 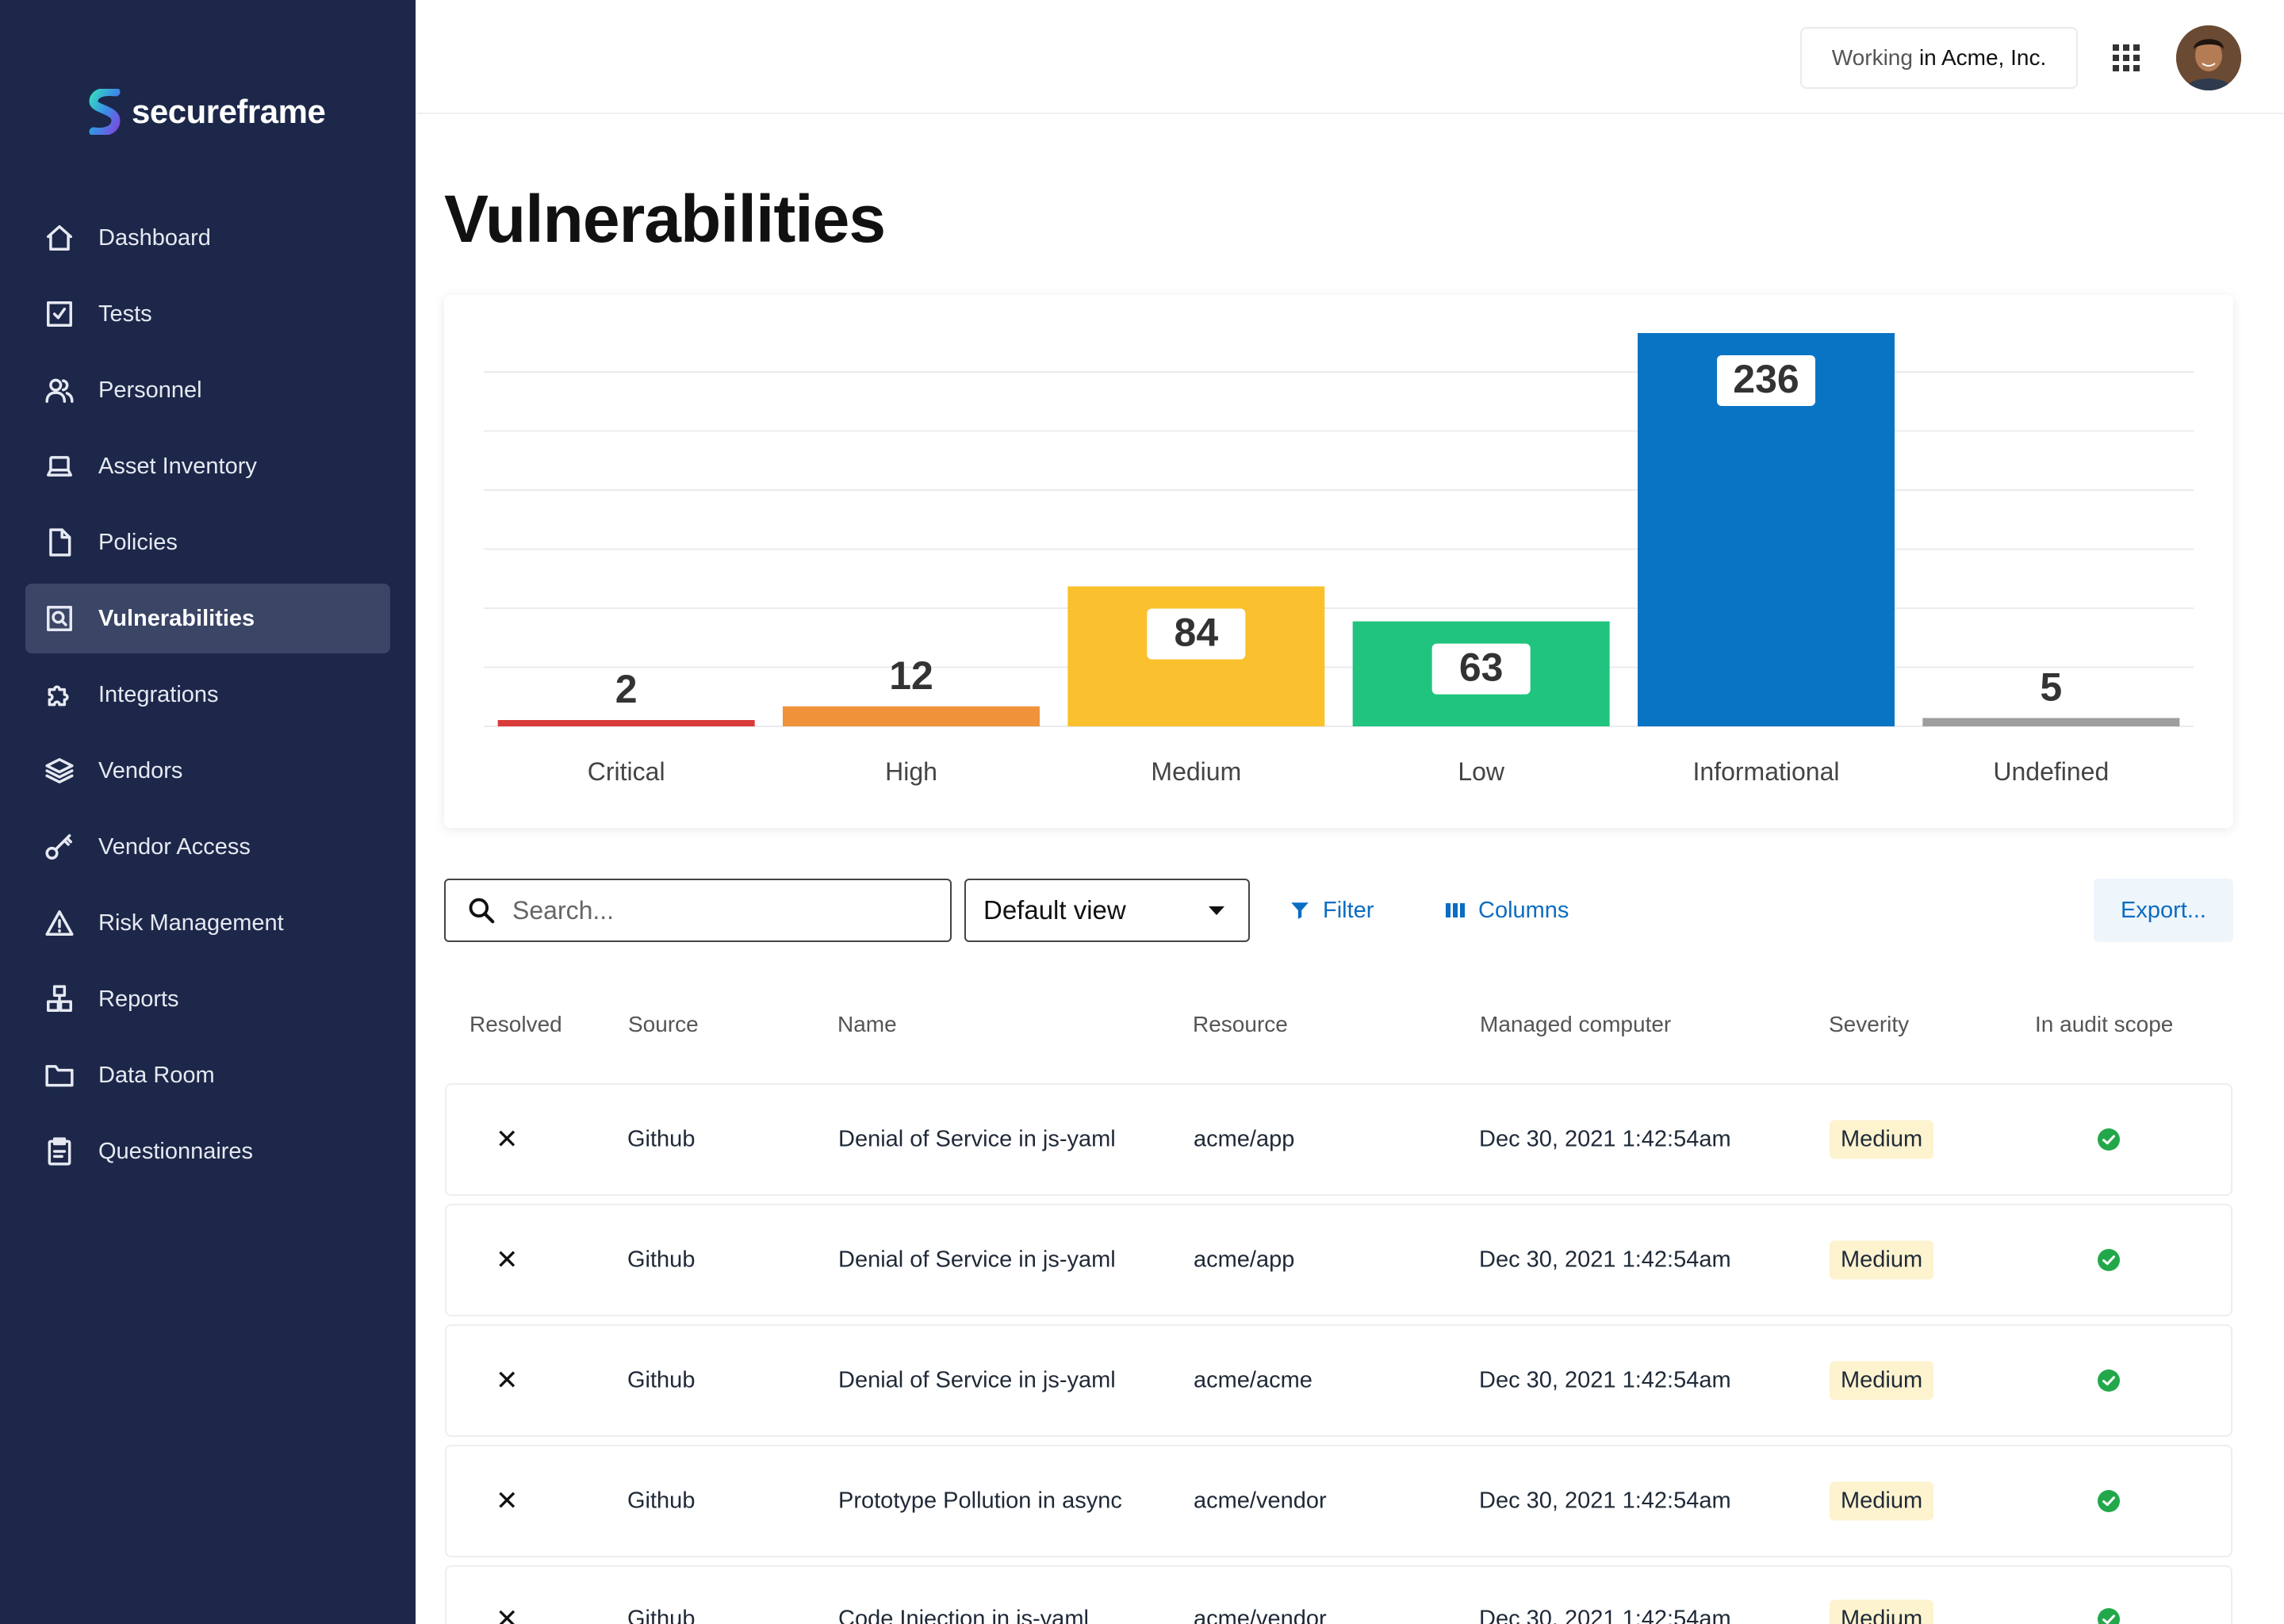 What do you see at coordinates (626, 771) in the screenshot?
I see `tick-label: Critical` at bounding box center [626, 771].